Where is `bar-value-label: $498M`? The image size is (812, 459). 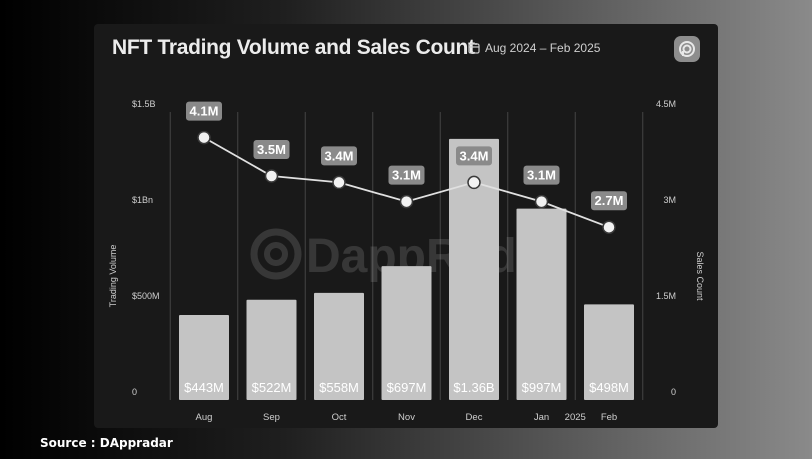
bar-value-label: $498M is located at coordinates (609, 387).